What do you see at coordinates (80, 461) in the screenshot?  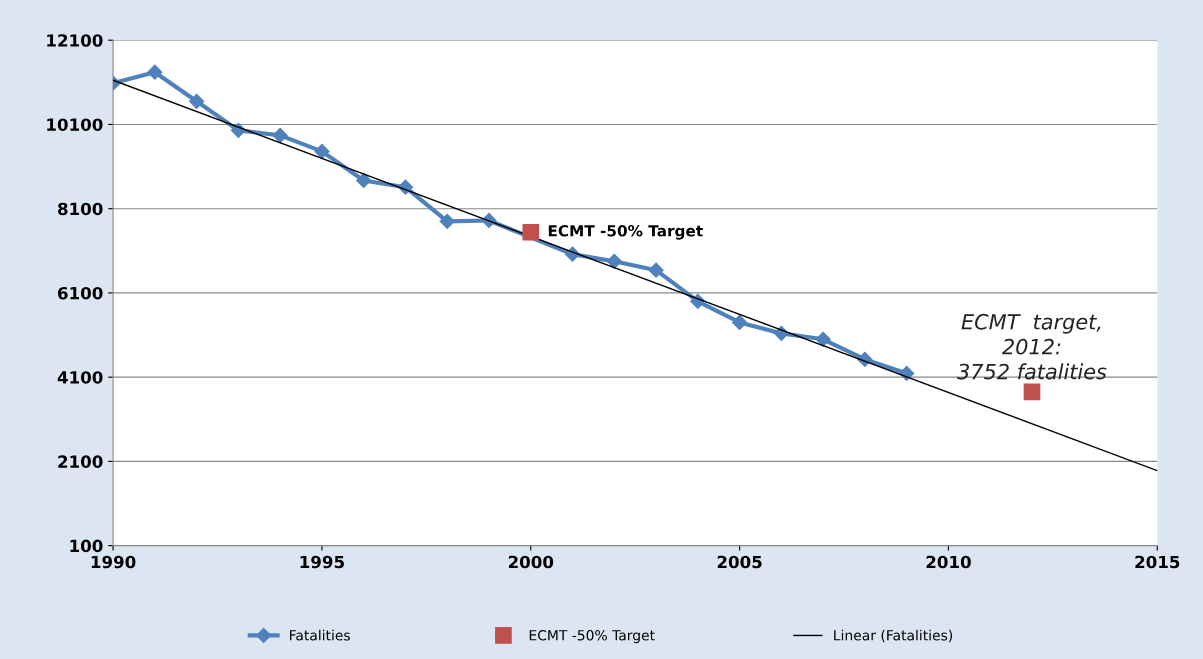 I see `y-tick-label: 2100` at bounding box center [80, 461].